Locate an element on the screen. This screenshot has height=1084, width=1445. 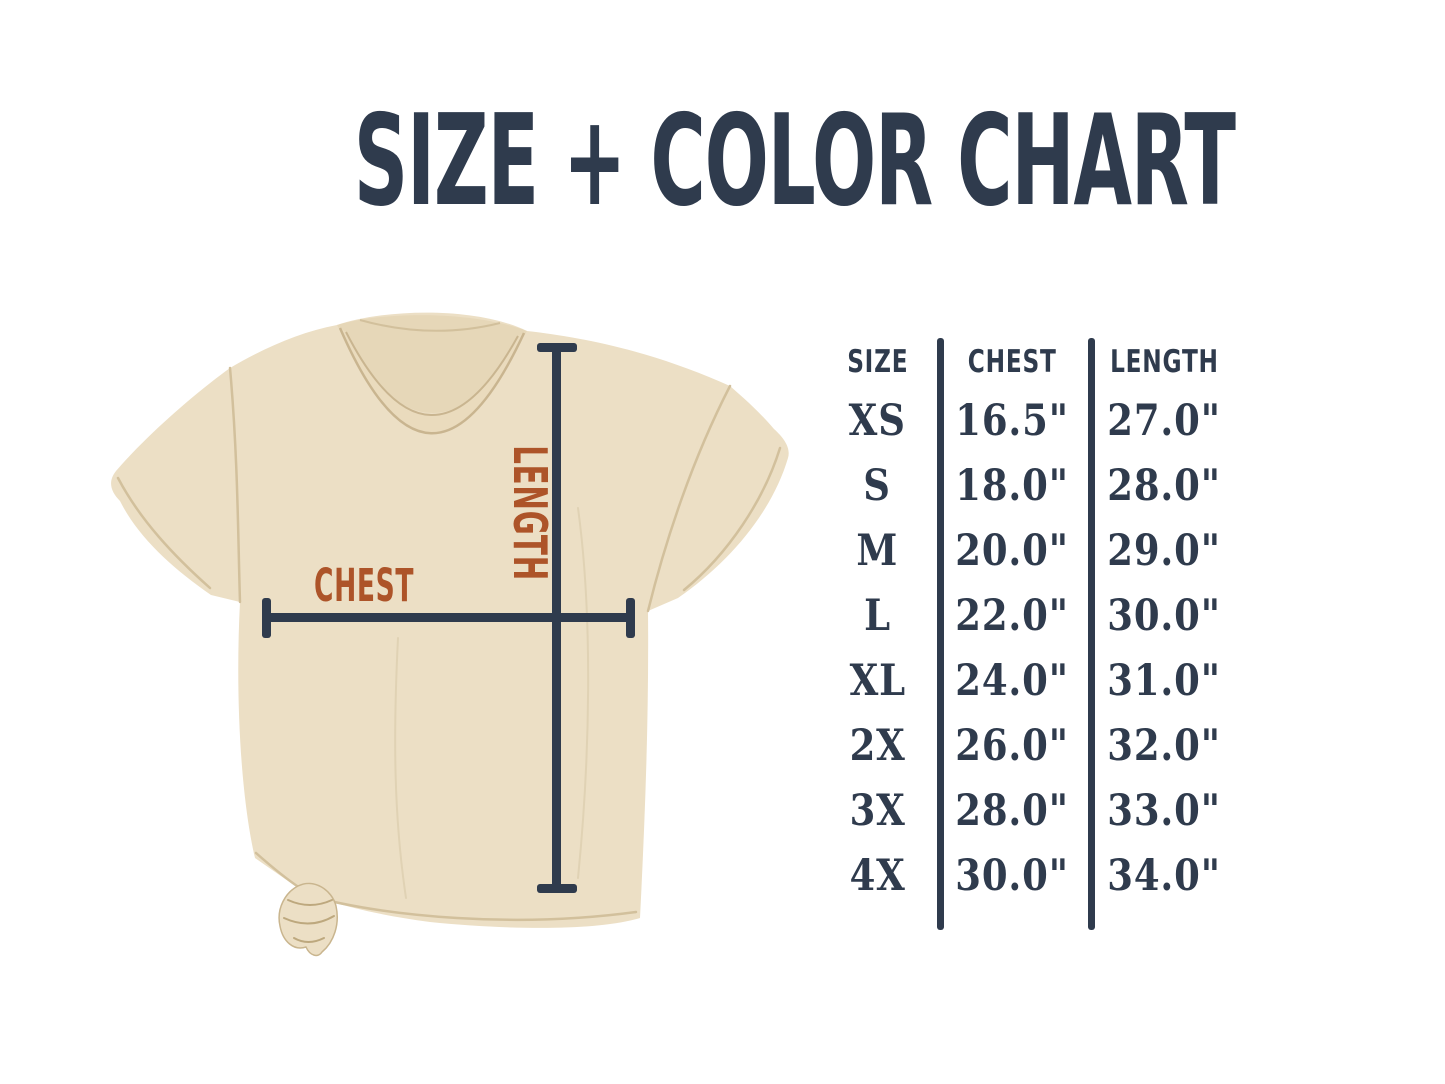
length-measure-label: LENGTH is located at coordinates (530, 513).